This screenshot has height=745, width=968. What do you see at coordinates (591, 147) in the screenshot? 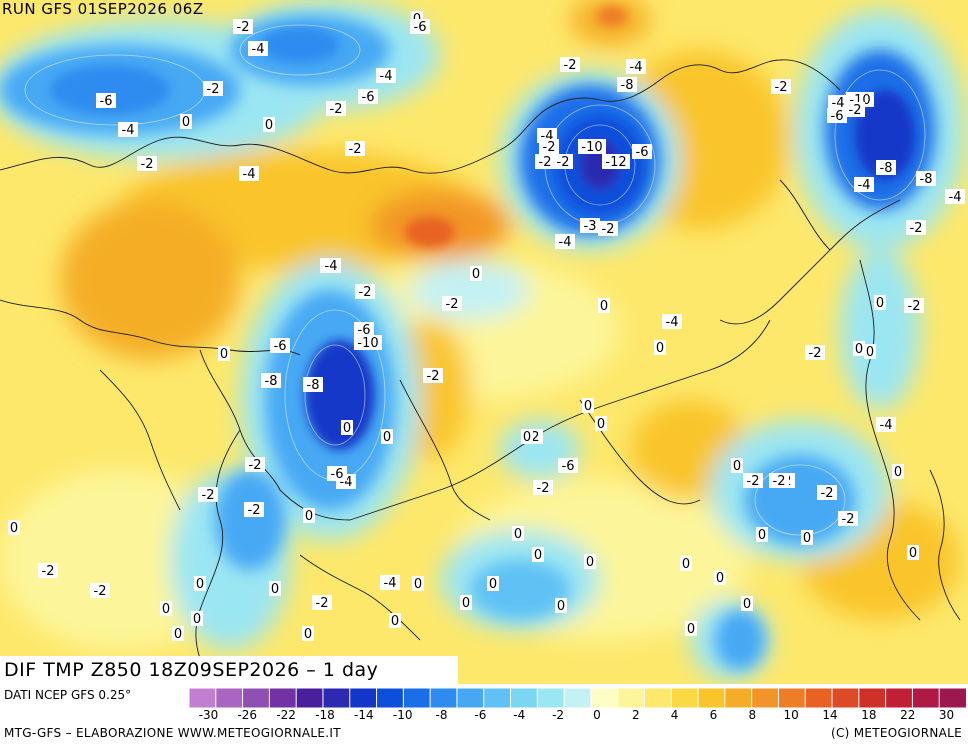
I see `contour-label: -10` at bounding box center [591, 147].